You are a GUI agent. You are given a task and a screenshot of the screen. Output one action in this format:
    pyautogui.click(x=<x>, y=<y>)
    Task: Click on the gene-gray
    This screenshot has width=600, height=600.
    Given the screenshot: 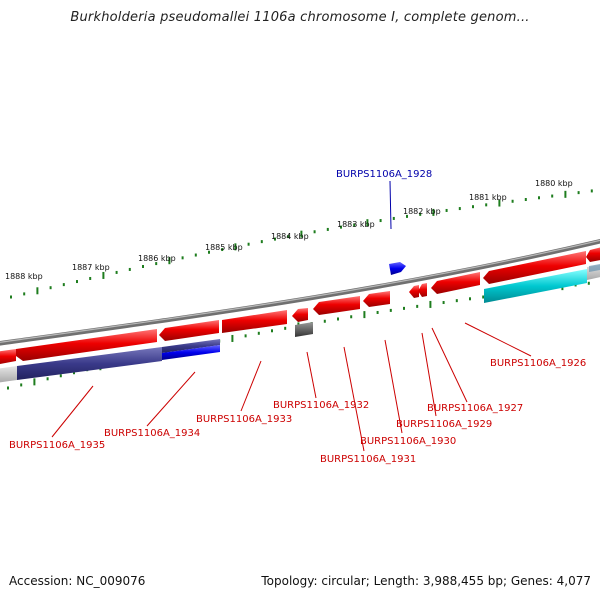 What is the action you would take?
    pyautogui.click(x=304, y=329)
    